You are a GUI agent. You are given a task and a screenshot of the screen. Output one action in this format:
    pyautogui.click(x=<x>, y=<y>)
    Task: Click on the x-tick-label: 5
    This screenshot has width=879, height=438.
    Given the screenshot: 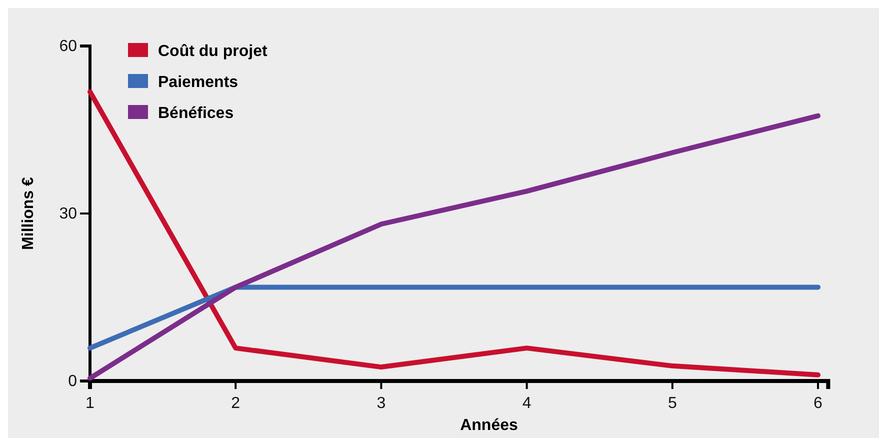 What is the action you would take?
    pyautogui.click(x=672, y=403)
    